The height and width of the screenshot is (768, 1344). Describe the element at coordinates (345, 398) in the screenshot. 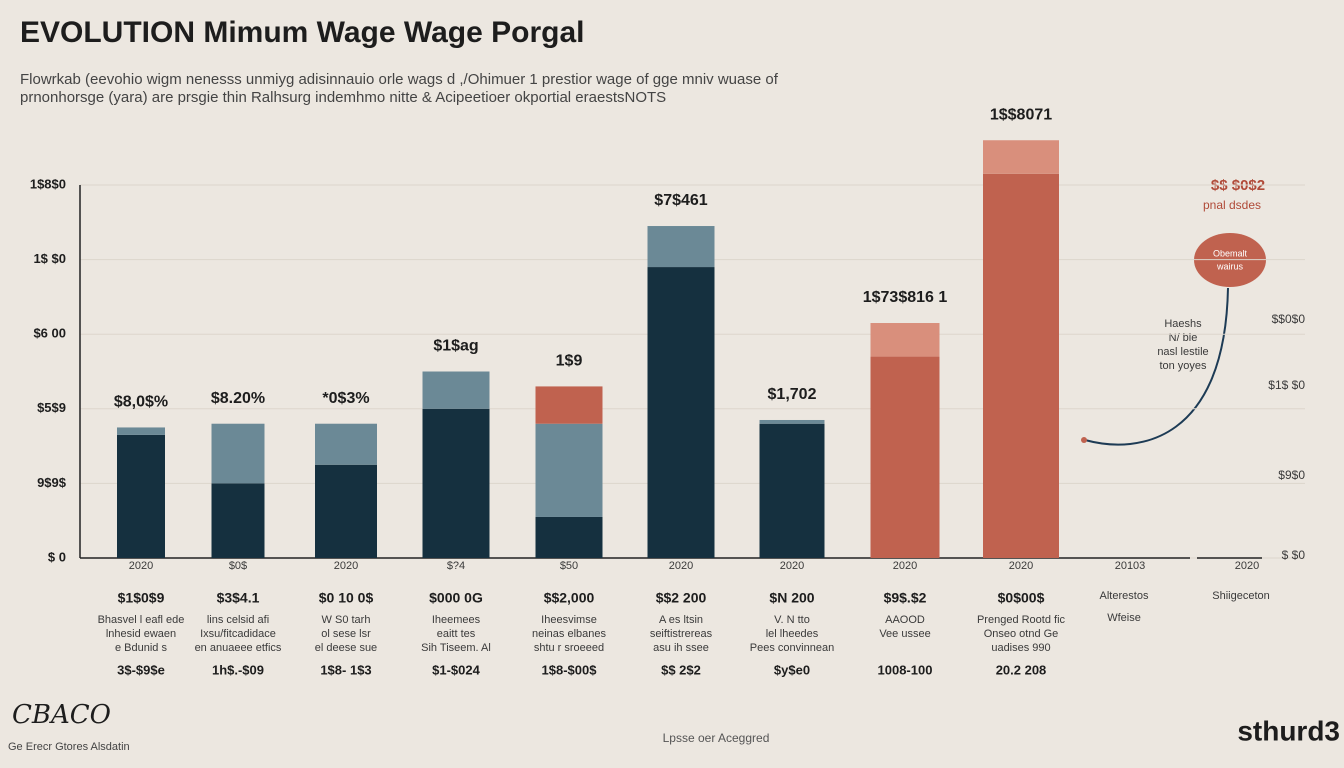

I see `bar-label: *0$3%` at that location.